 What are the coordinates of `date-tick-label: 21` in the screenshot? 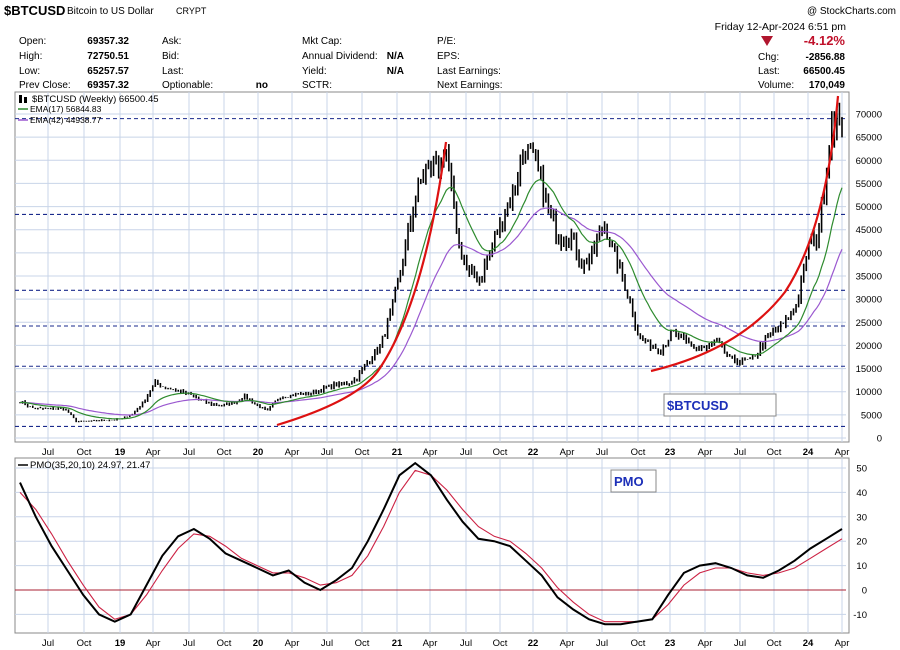 It's located at (397, 452).